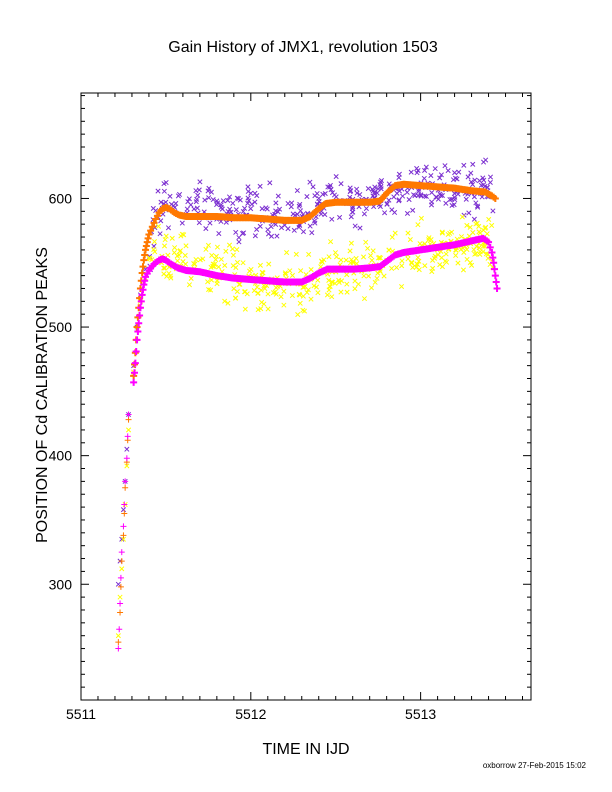  I want to click on y-tick-label: 300, so click(61, 584).